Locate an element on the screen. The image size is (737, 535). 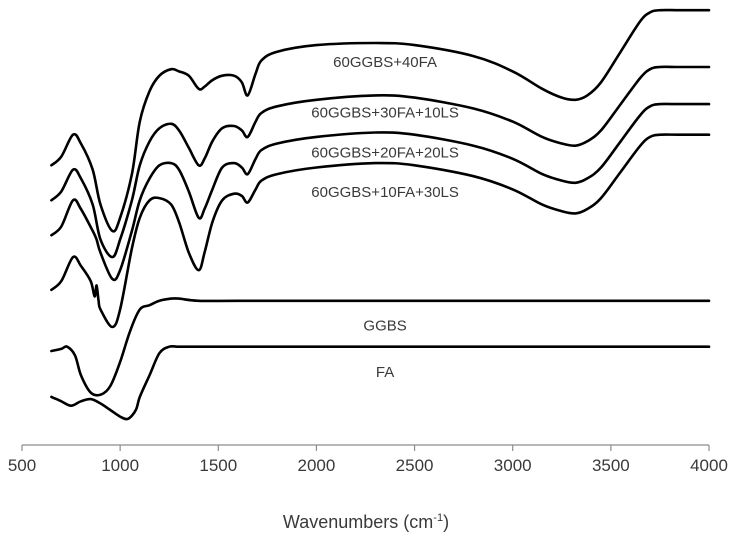
x-tick-label: 3000 is located at coordinates (513, 465).